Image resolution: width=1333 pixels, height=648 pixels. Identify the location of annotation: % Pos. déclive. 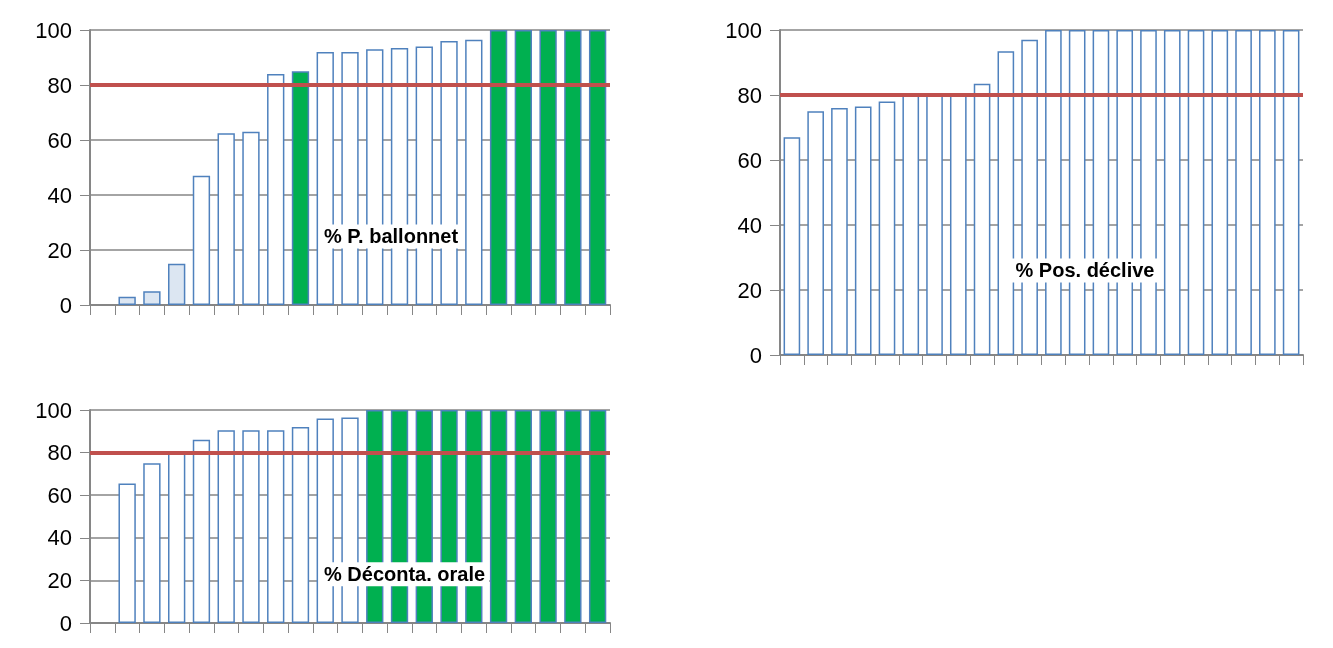
(1085, 270).